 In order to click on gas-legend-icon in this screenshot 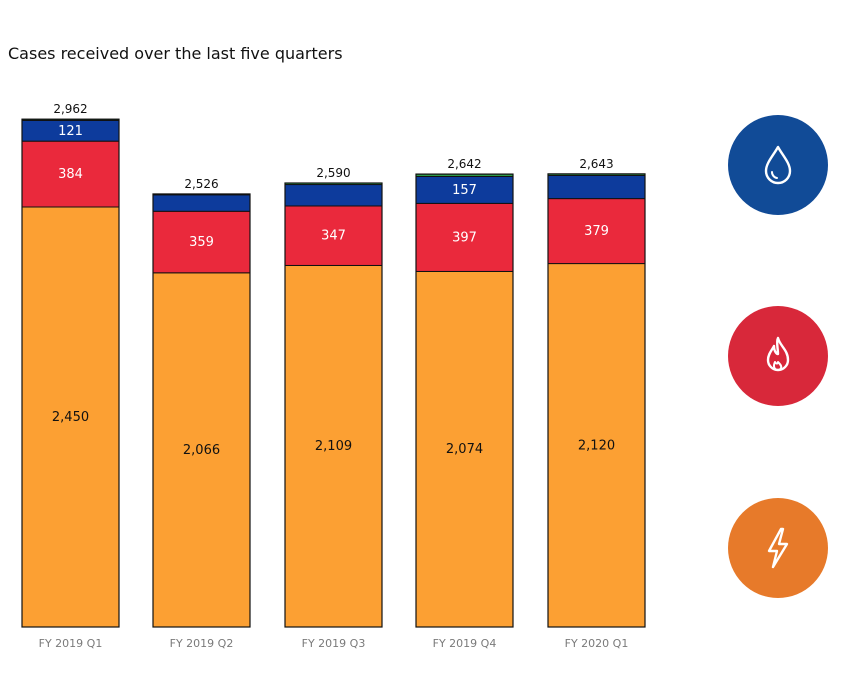, I will do `click(778, 356)`.